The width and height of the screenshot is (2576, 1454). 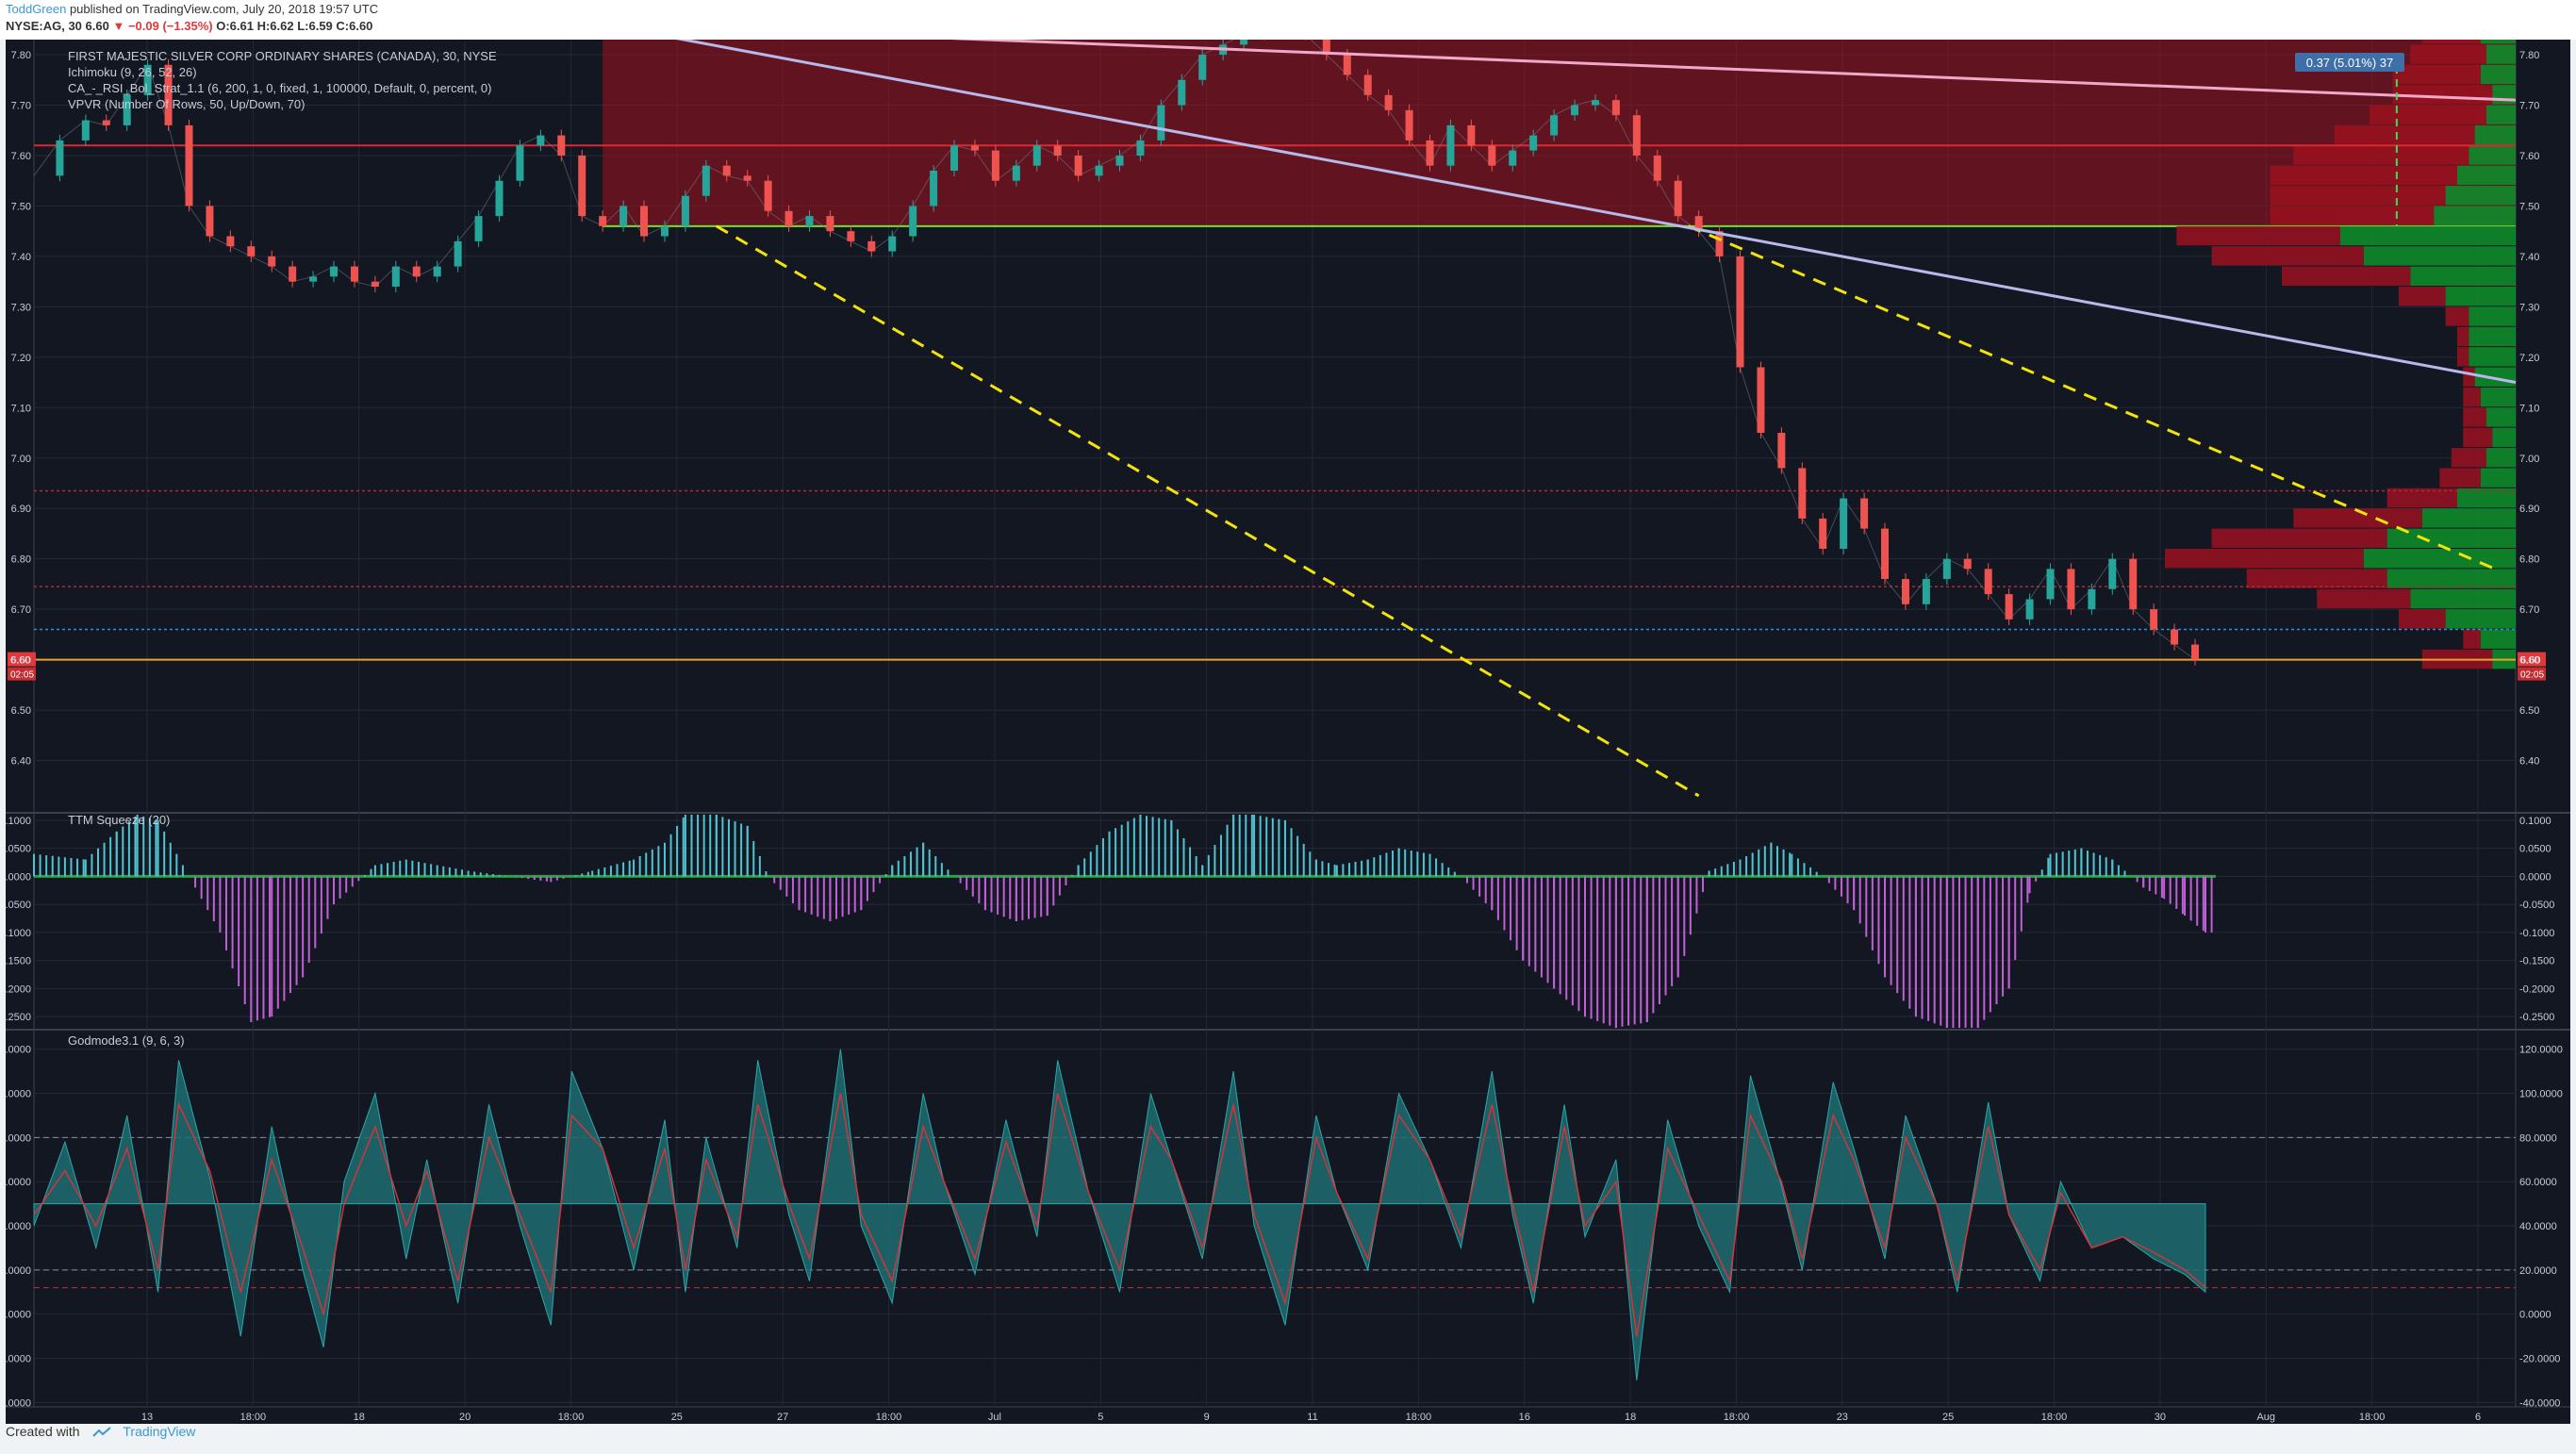 What do you see at coordinates (21, 560) in the screenshot?
I see `price-tick-label-left: 6.80` at bounding box center [21, 560].